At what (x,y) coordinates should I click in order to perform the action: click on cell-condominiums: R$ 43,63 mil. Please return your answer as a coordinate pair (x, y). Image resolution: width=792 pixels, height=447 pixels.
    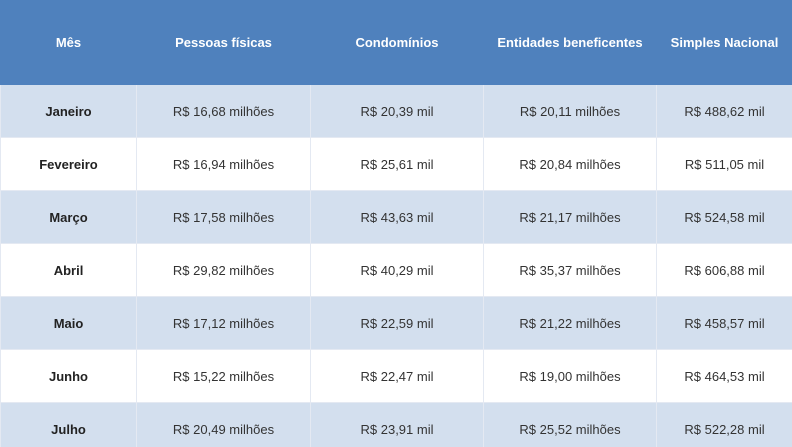
    Looking at the image, I should click on (397, 217).